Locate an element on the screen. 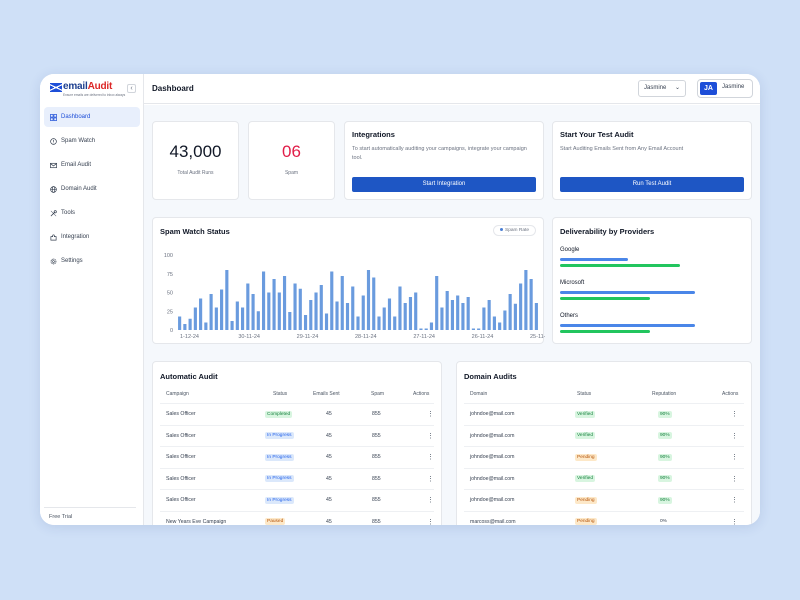 This screenshot has width=800, height=600. column-header: Actions is located at coordinates (730, 394).